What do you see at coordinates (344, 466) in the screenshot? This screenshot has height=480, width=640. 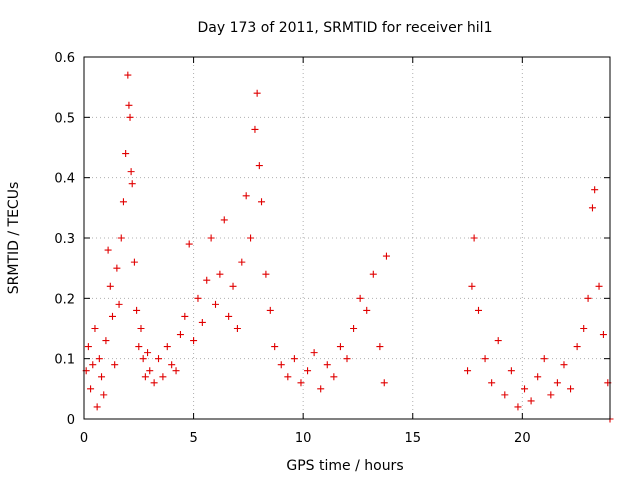 I see `x-axis-label: GPS time / hours` at bounding box center [344, 466].